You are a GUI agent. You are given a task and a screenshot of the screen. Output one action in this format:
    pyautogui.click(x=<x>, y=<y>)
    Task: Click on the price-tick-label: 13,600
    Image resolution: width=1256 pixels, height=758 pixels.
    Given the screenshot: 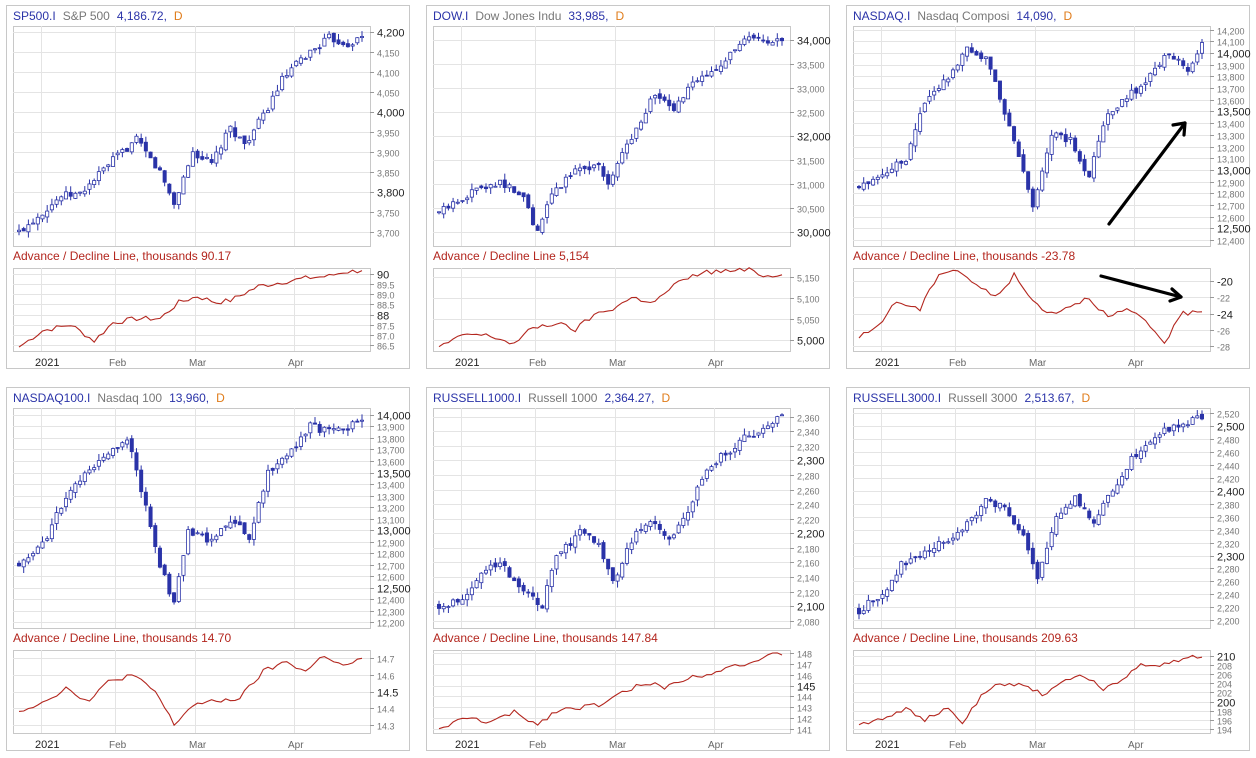 What is the action you would take?
    pyautogui.click(x=391, y=463)
    